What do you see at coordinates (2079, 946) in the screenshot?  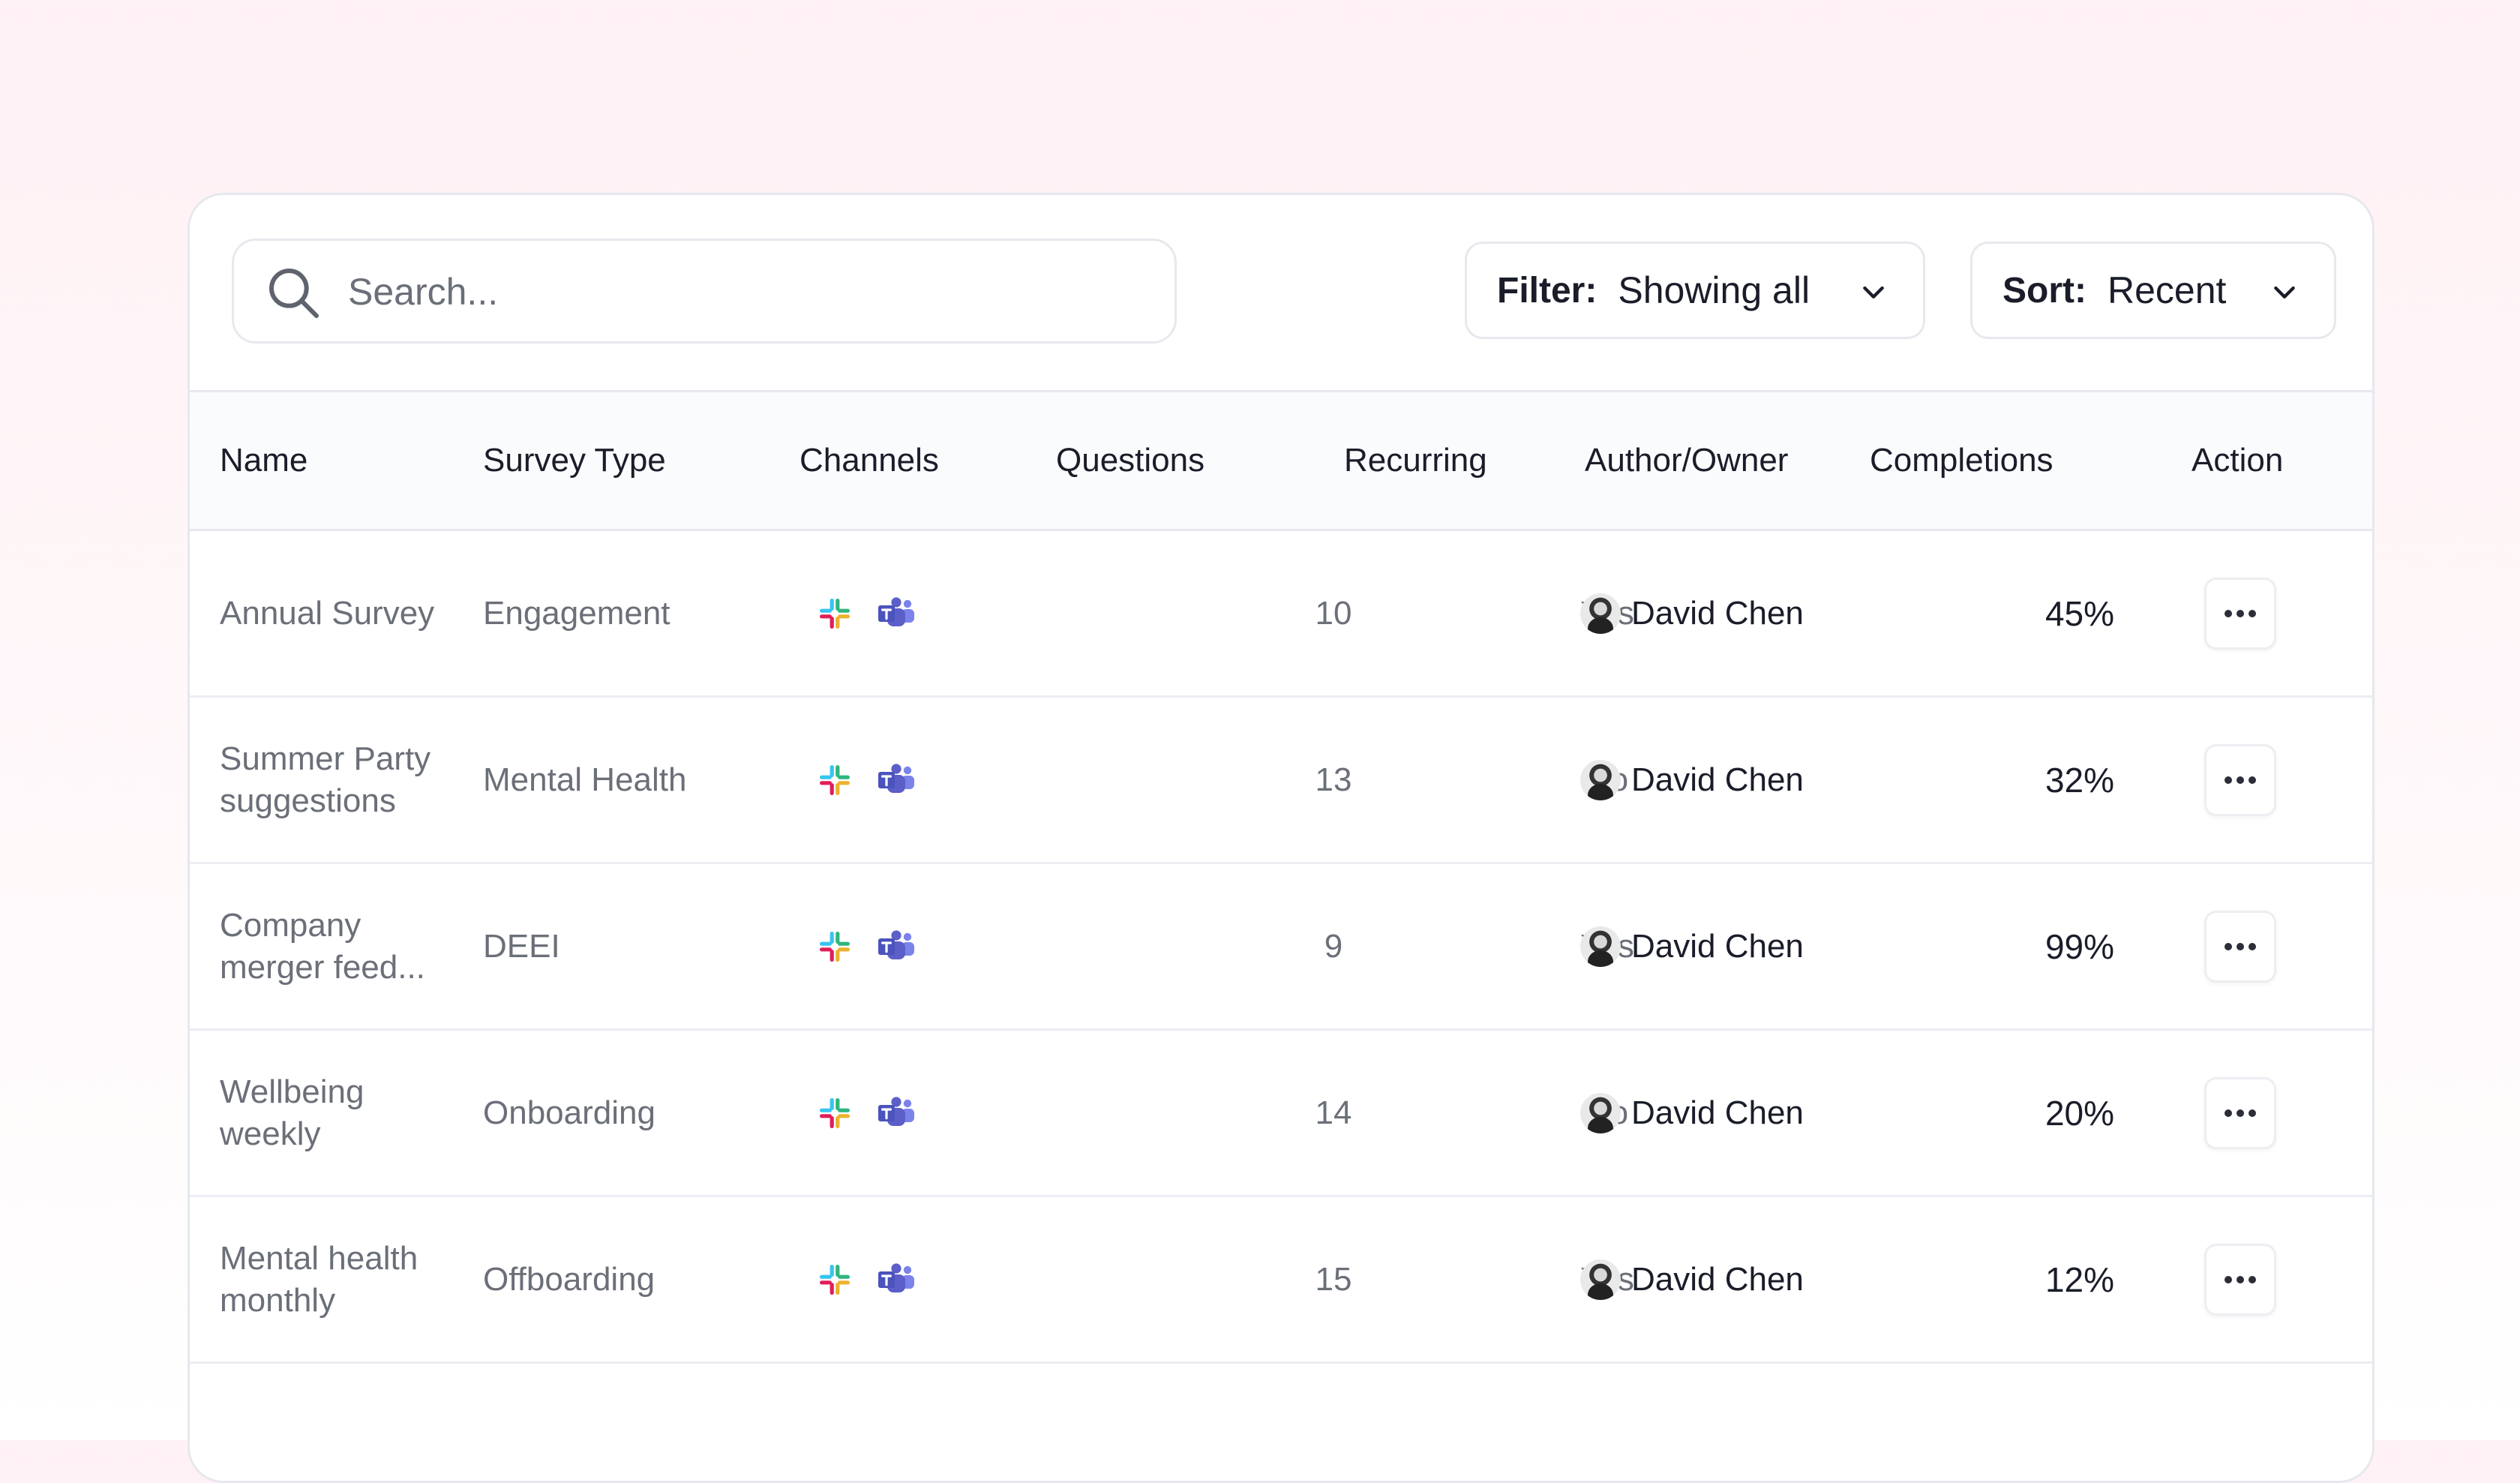 I see `completion-rate: 99%` at bounding box center [2079, 946].